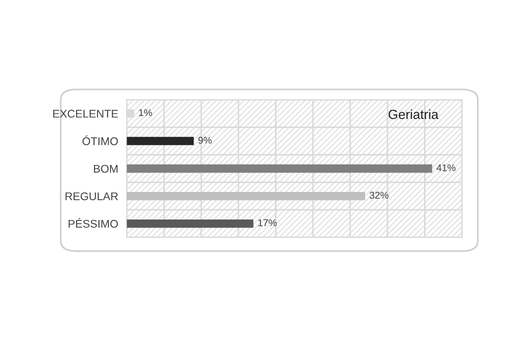 The width and height of the screenshot is (528, 344). I want to click on y-tick-label: BOM, so click(106, 168).